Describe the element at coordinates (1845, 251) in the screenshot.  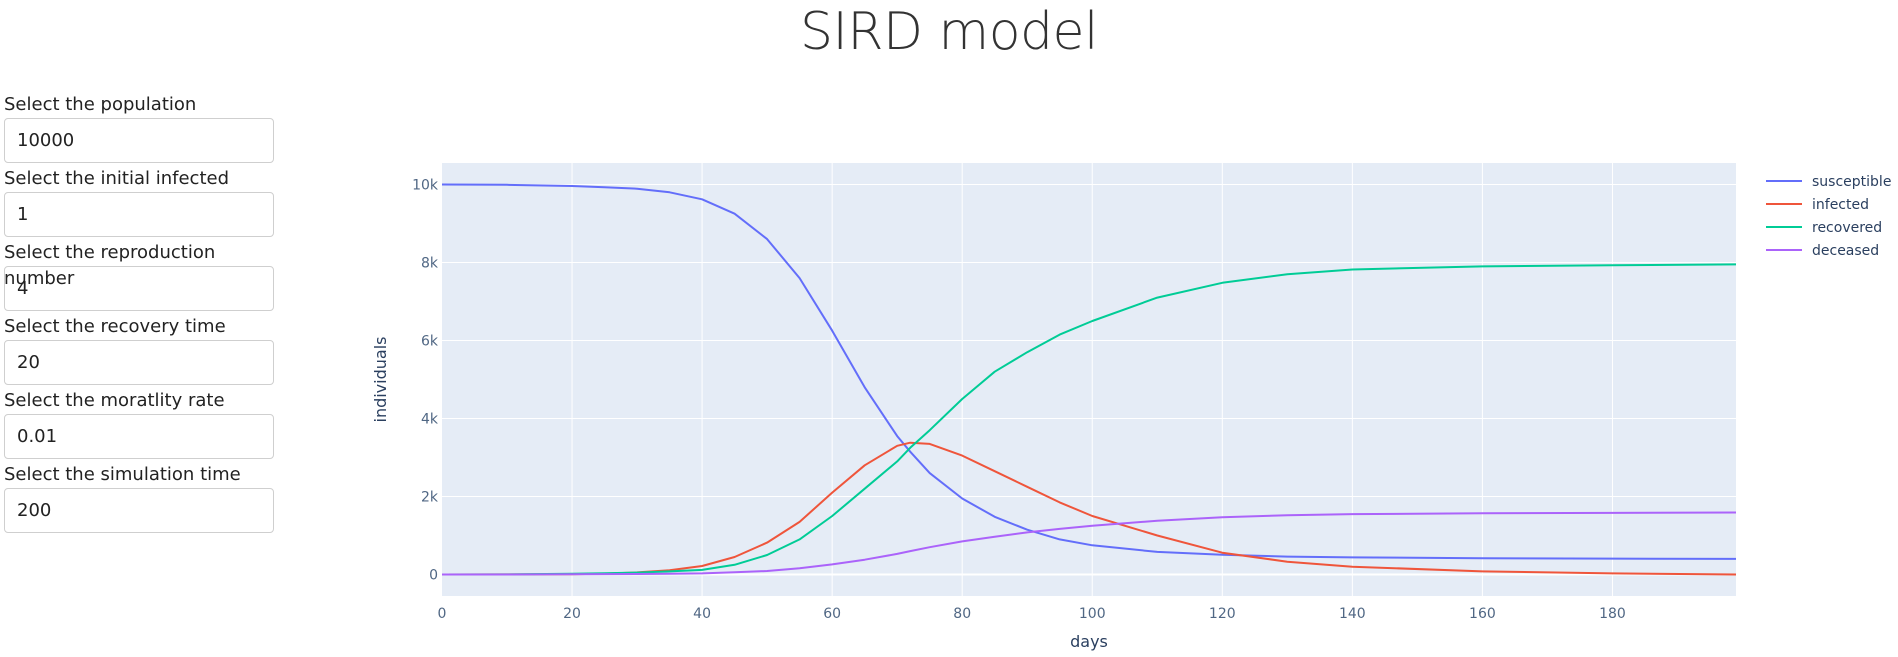
I see `legend-deceased-label: deceased` at that location.